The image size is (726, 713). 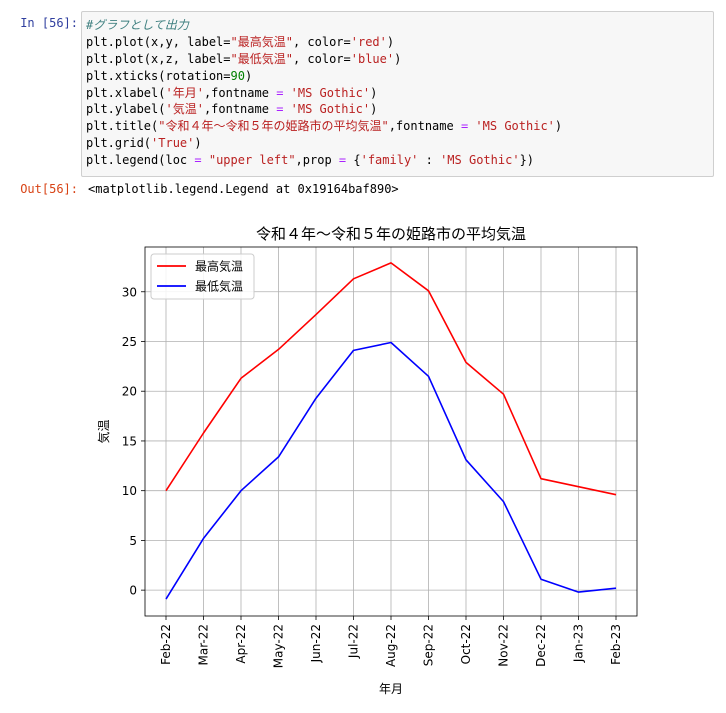 I want to click on x-tick-label: Jul-22, so click(x=354, y=641).